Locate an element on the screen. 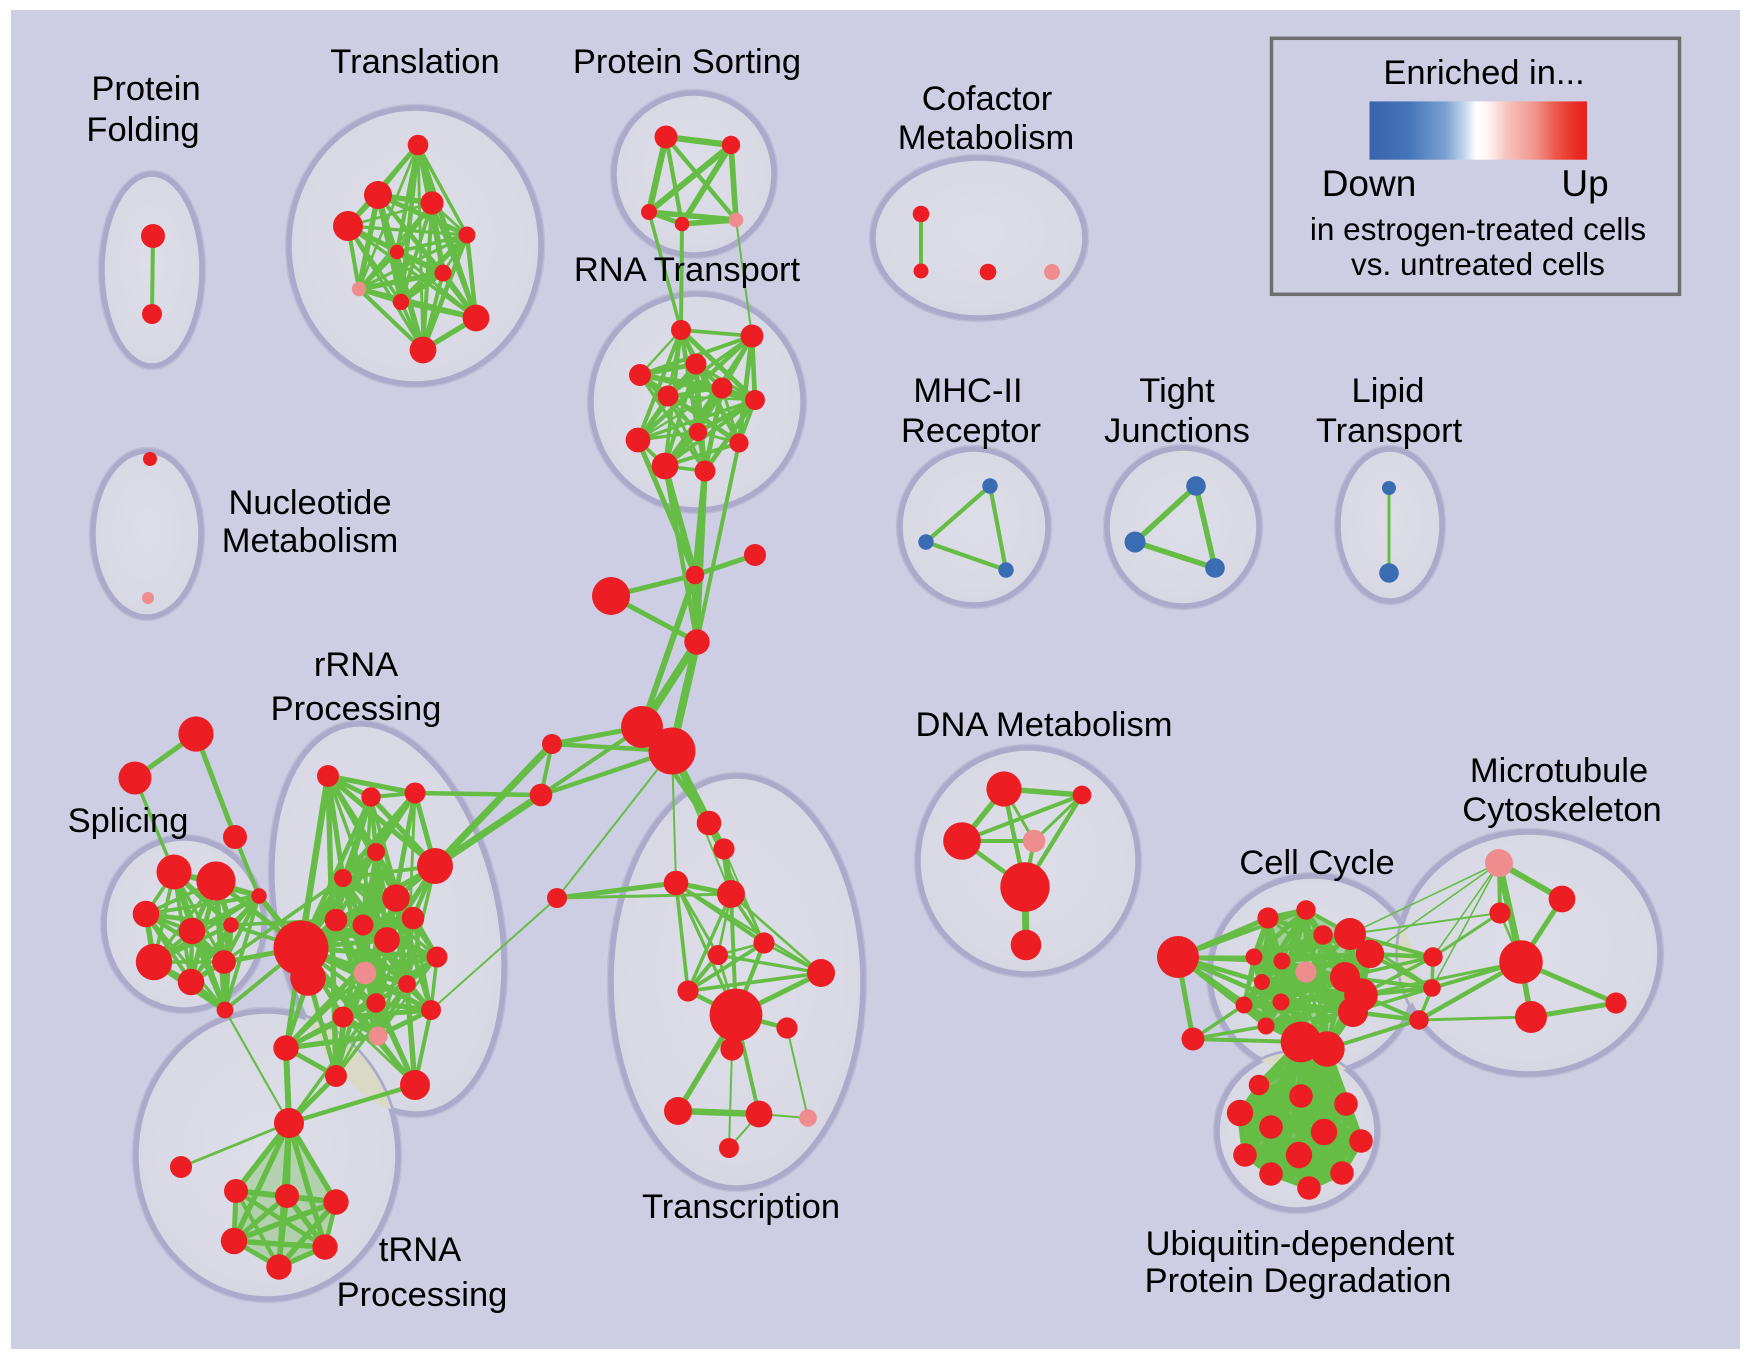 The image size is (1750, 1360). svg-text: Splicing is located at coordinates (128, 821).